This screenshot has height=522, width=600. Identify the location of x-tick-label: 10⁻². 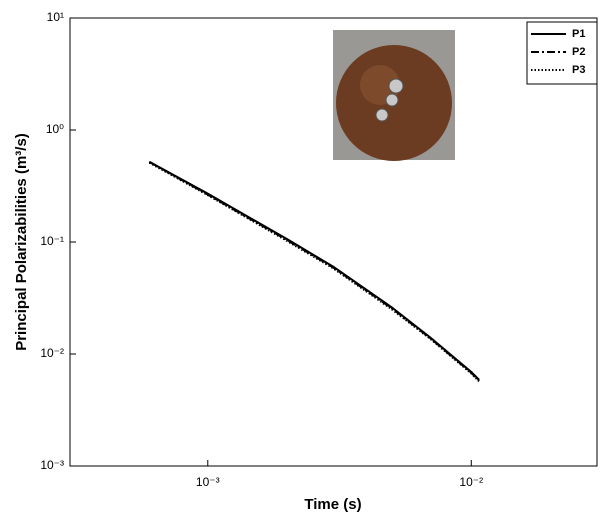
(471, 482).